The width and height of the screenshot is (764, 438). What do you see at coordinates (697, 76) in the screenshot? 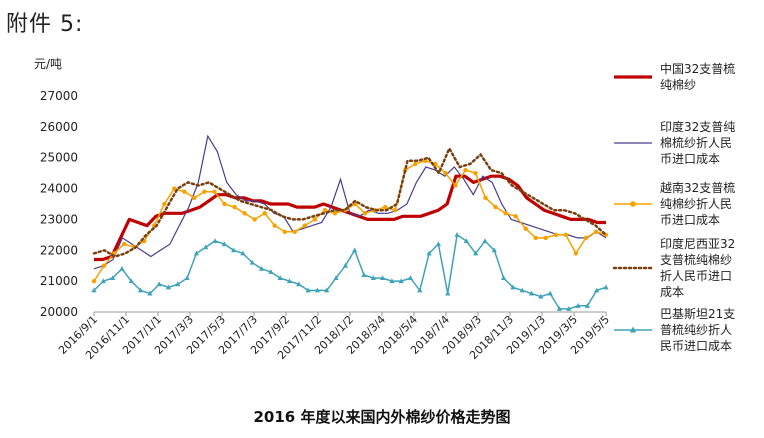
I see `legend-label: 中国32支普梳纯棉纱` at bounding box center [697, 76].